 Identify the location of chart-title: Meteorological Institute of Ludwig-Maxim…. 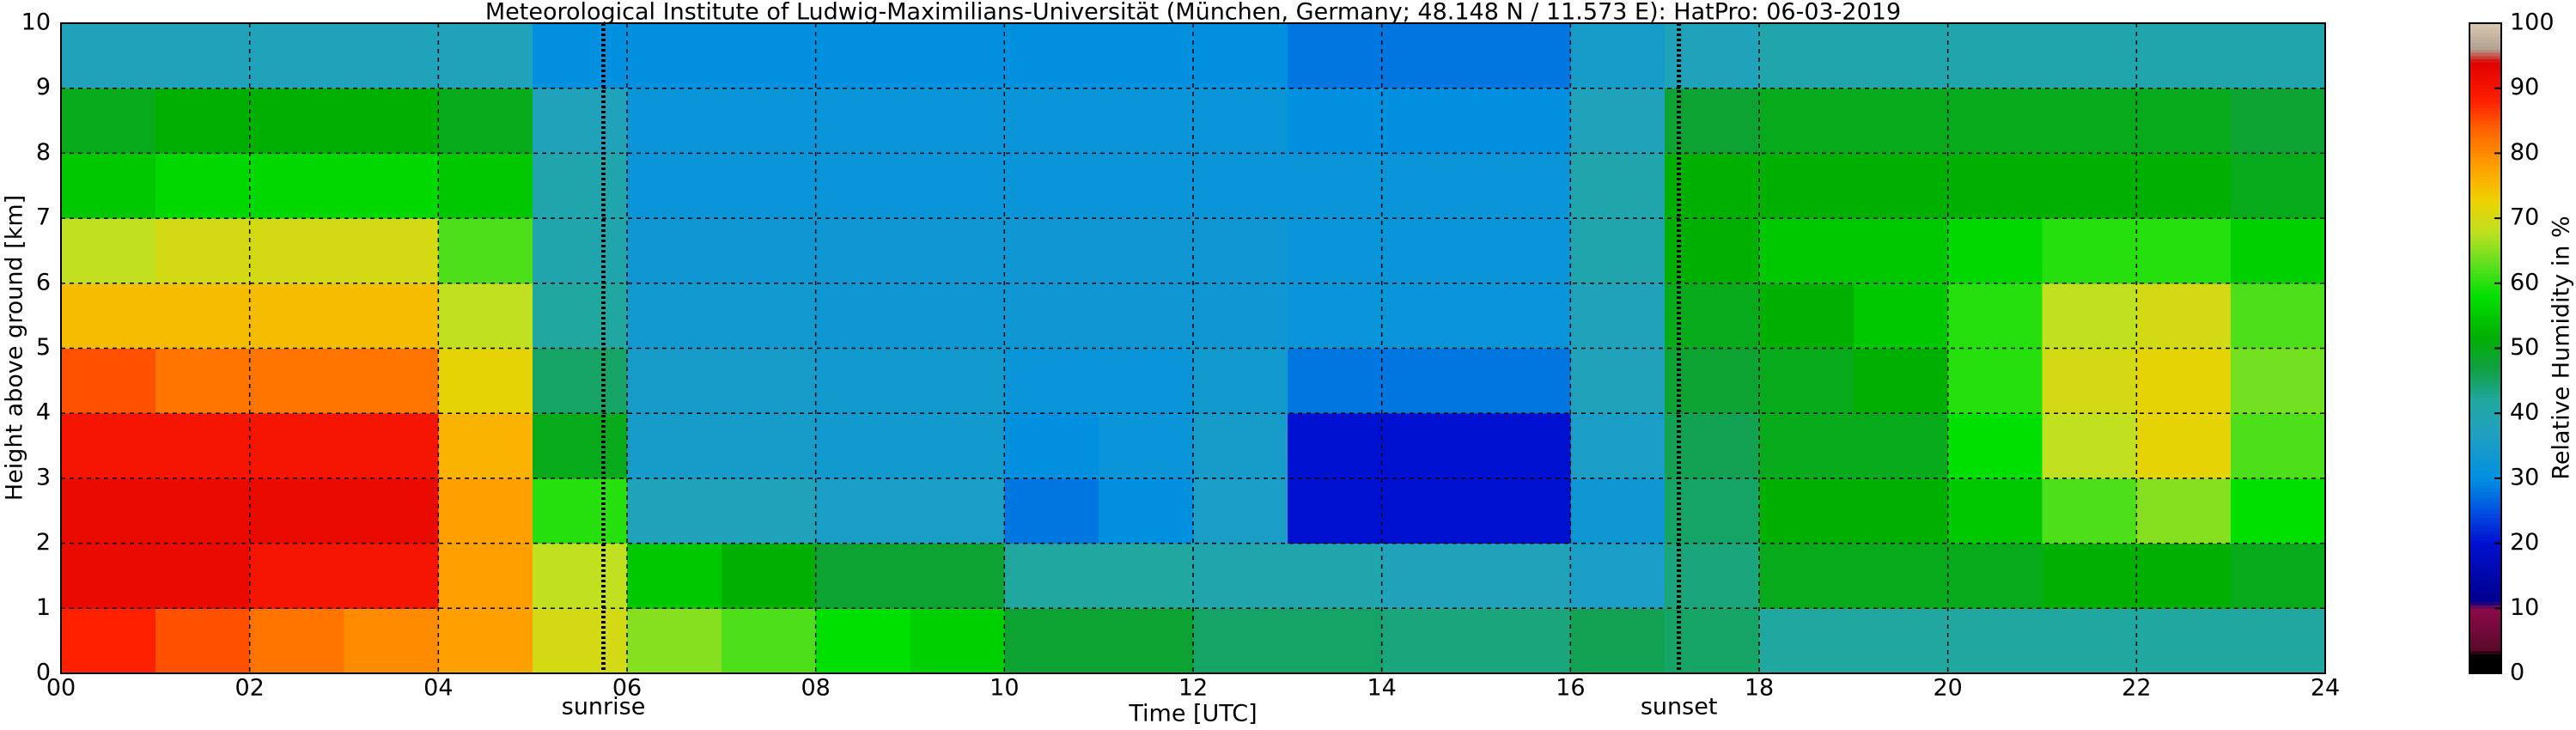
(1193, 13).